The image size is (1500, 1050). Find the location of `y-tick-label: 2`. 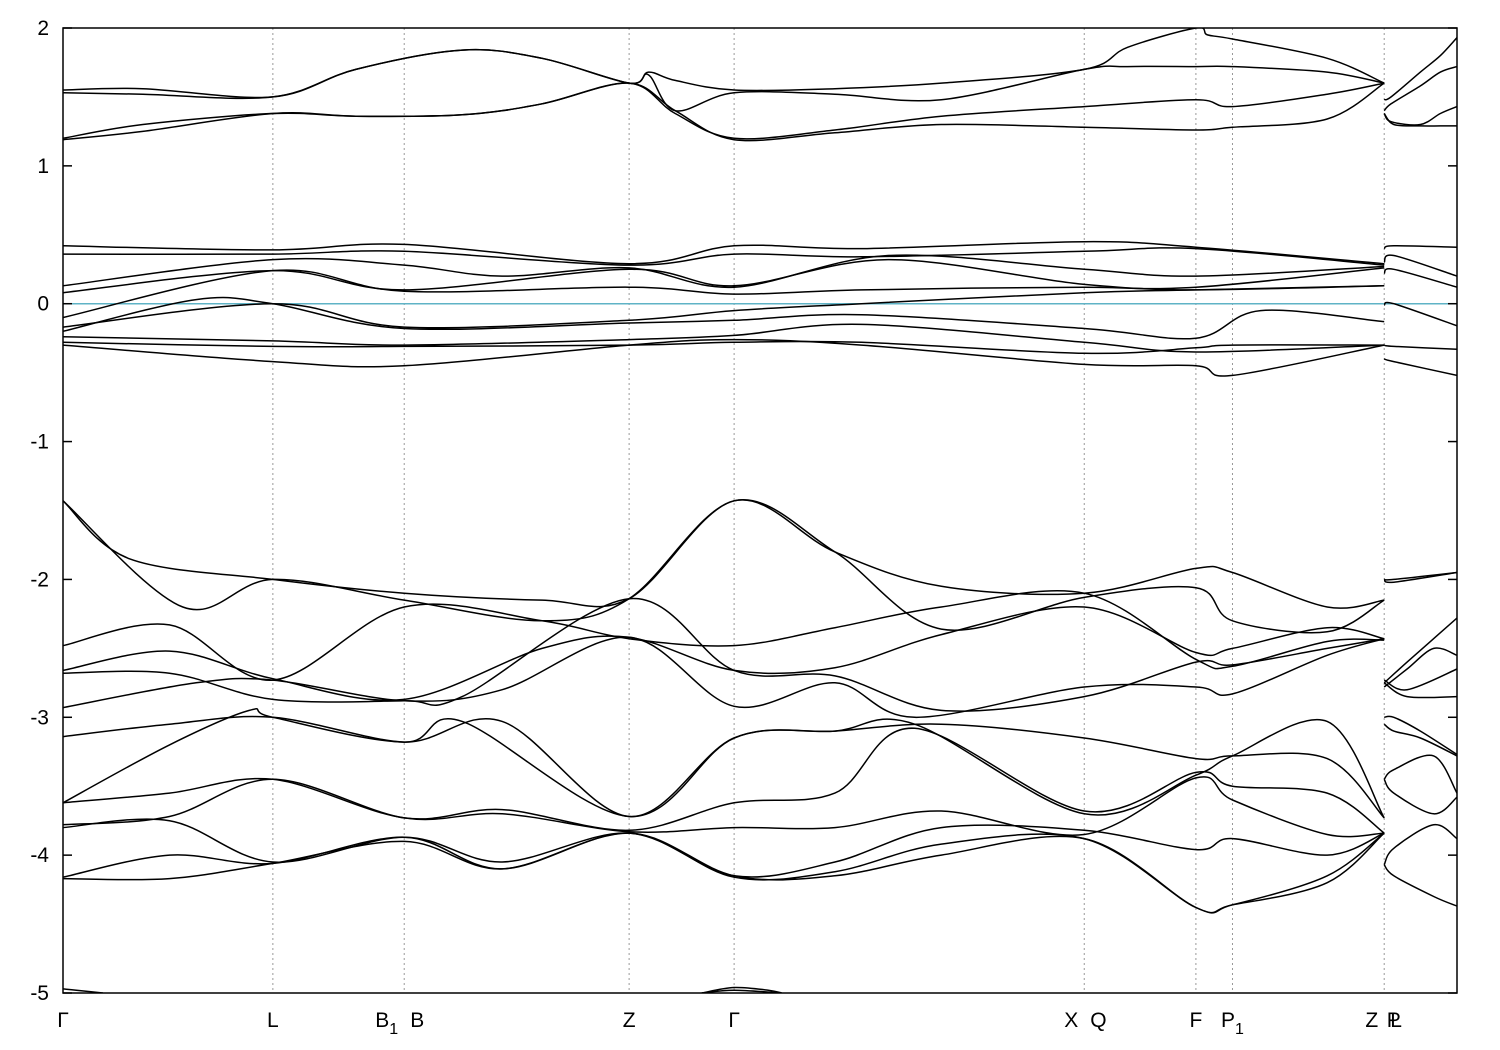

y-tick-label: 2 is located at coordinates (43, 28).